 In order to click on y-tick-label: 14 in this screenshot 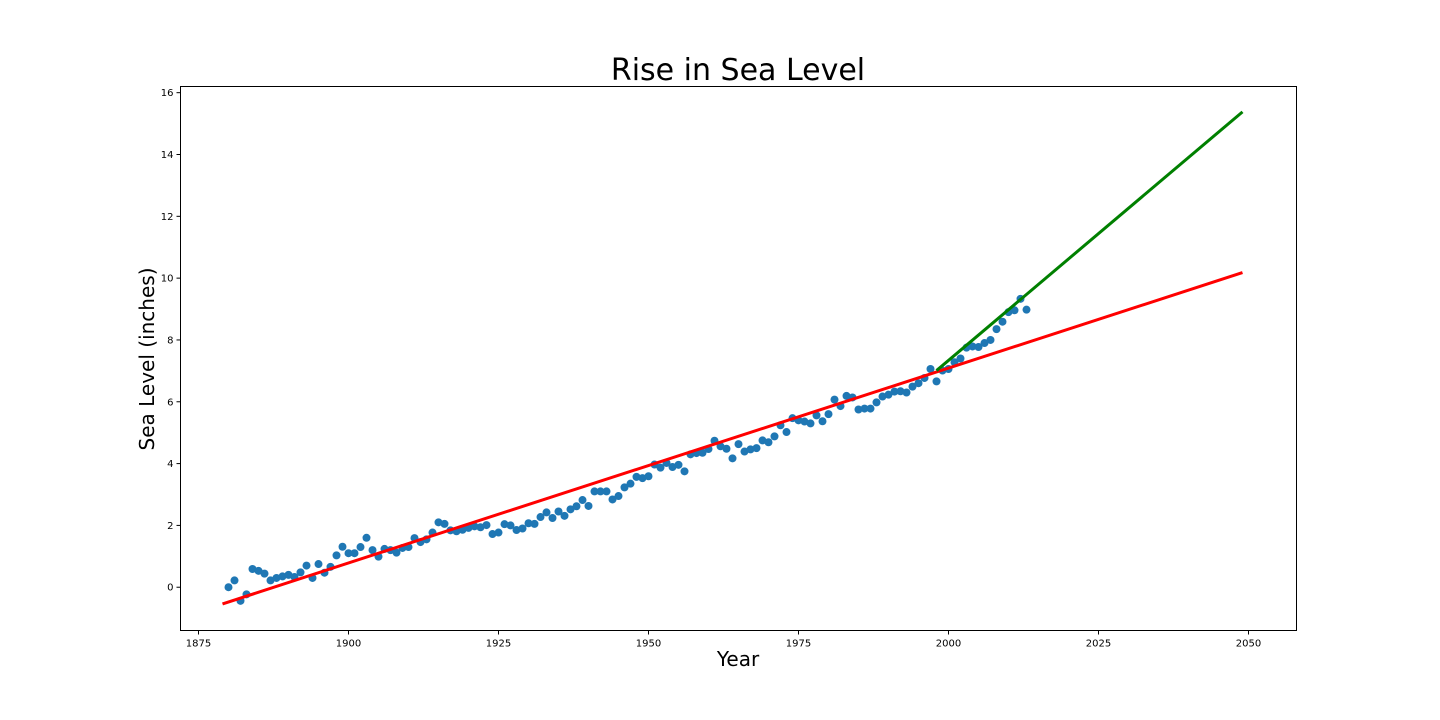, I will do `click(167, 155)`.